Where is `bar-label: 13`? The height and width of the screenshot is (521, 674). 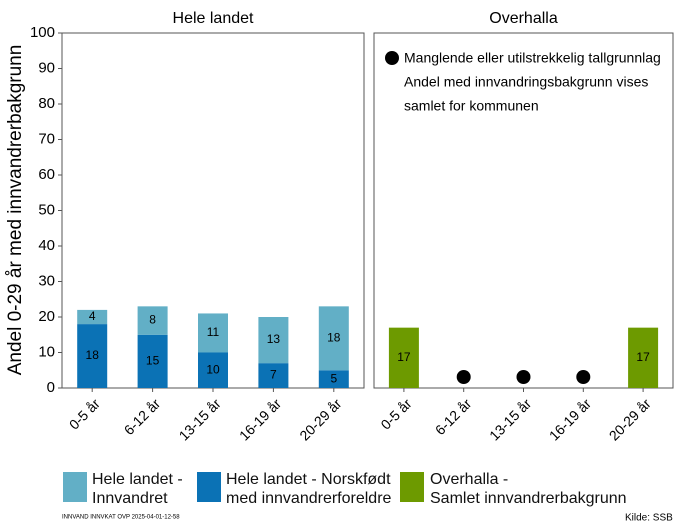
bar-label: 13 is located at coordinates (274, 339).